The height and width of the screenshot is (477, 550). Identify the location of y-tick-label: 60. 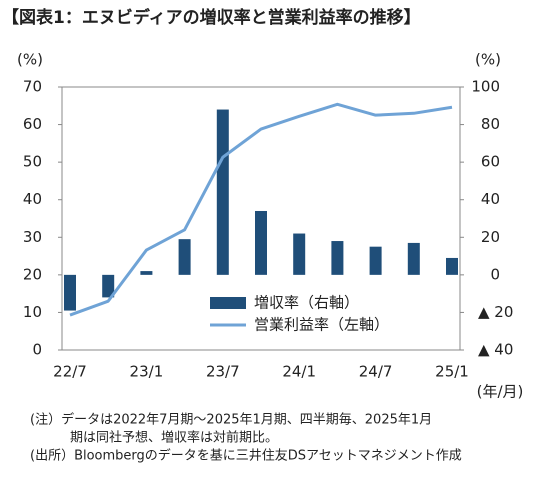
(32, 124).